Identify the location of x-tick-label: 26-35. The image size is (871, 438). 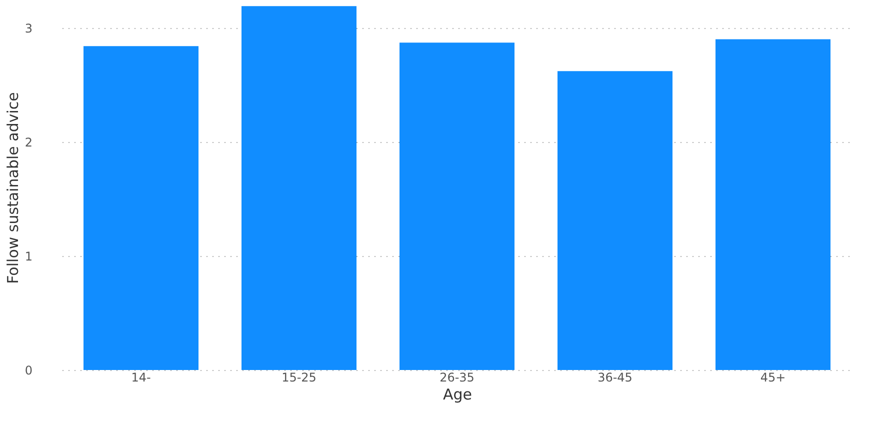
(457, 377).